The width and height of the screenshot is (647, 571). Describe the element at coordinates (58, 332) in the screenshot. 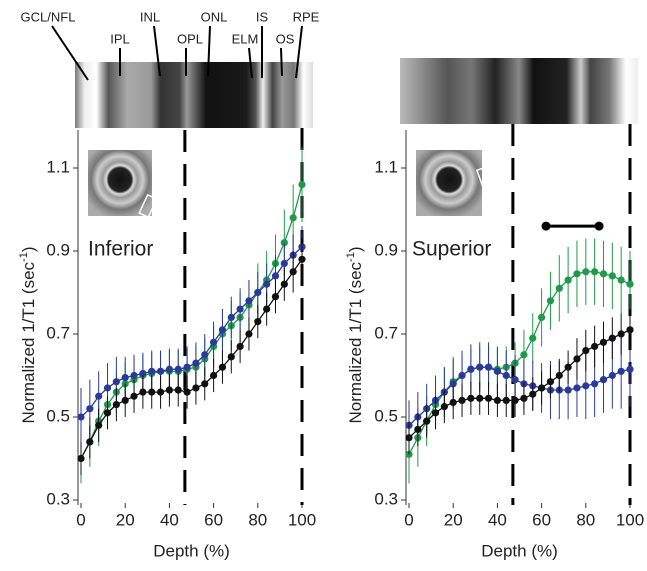

I see `y-tick-label: 0.7` at that location.